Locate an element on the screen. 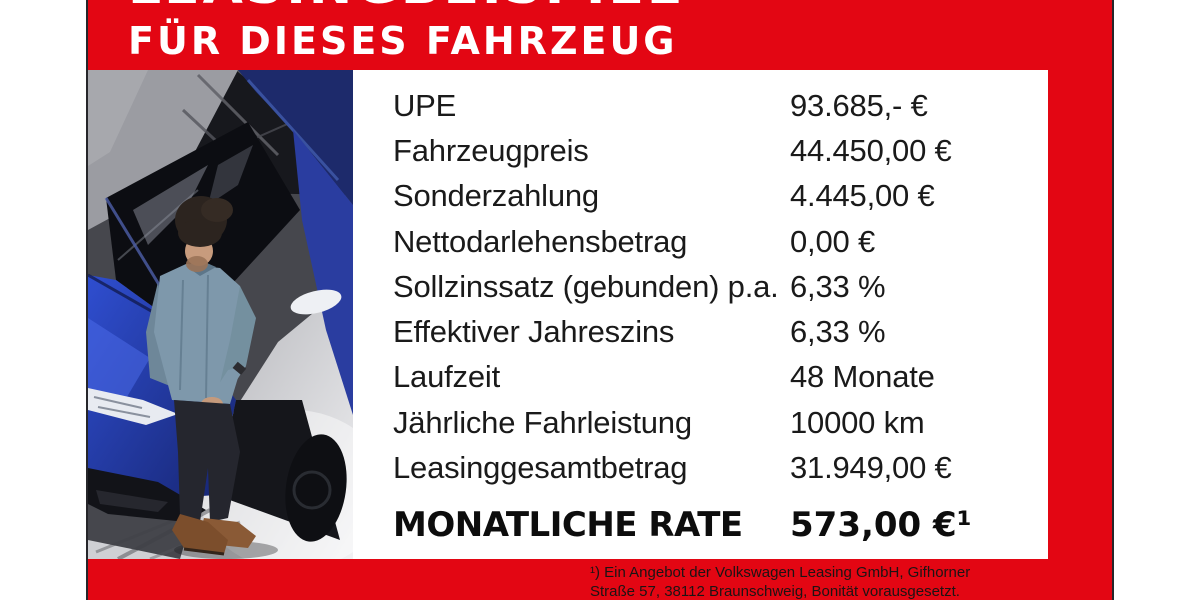 Image resolution: width=1200 pixels, height=600 pixels. table-row: UPE 93.685,- € is located at coordinates (720, 105).